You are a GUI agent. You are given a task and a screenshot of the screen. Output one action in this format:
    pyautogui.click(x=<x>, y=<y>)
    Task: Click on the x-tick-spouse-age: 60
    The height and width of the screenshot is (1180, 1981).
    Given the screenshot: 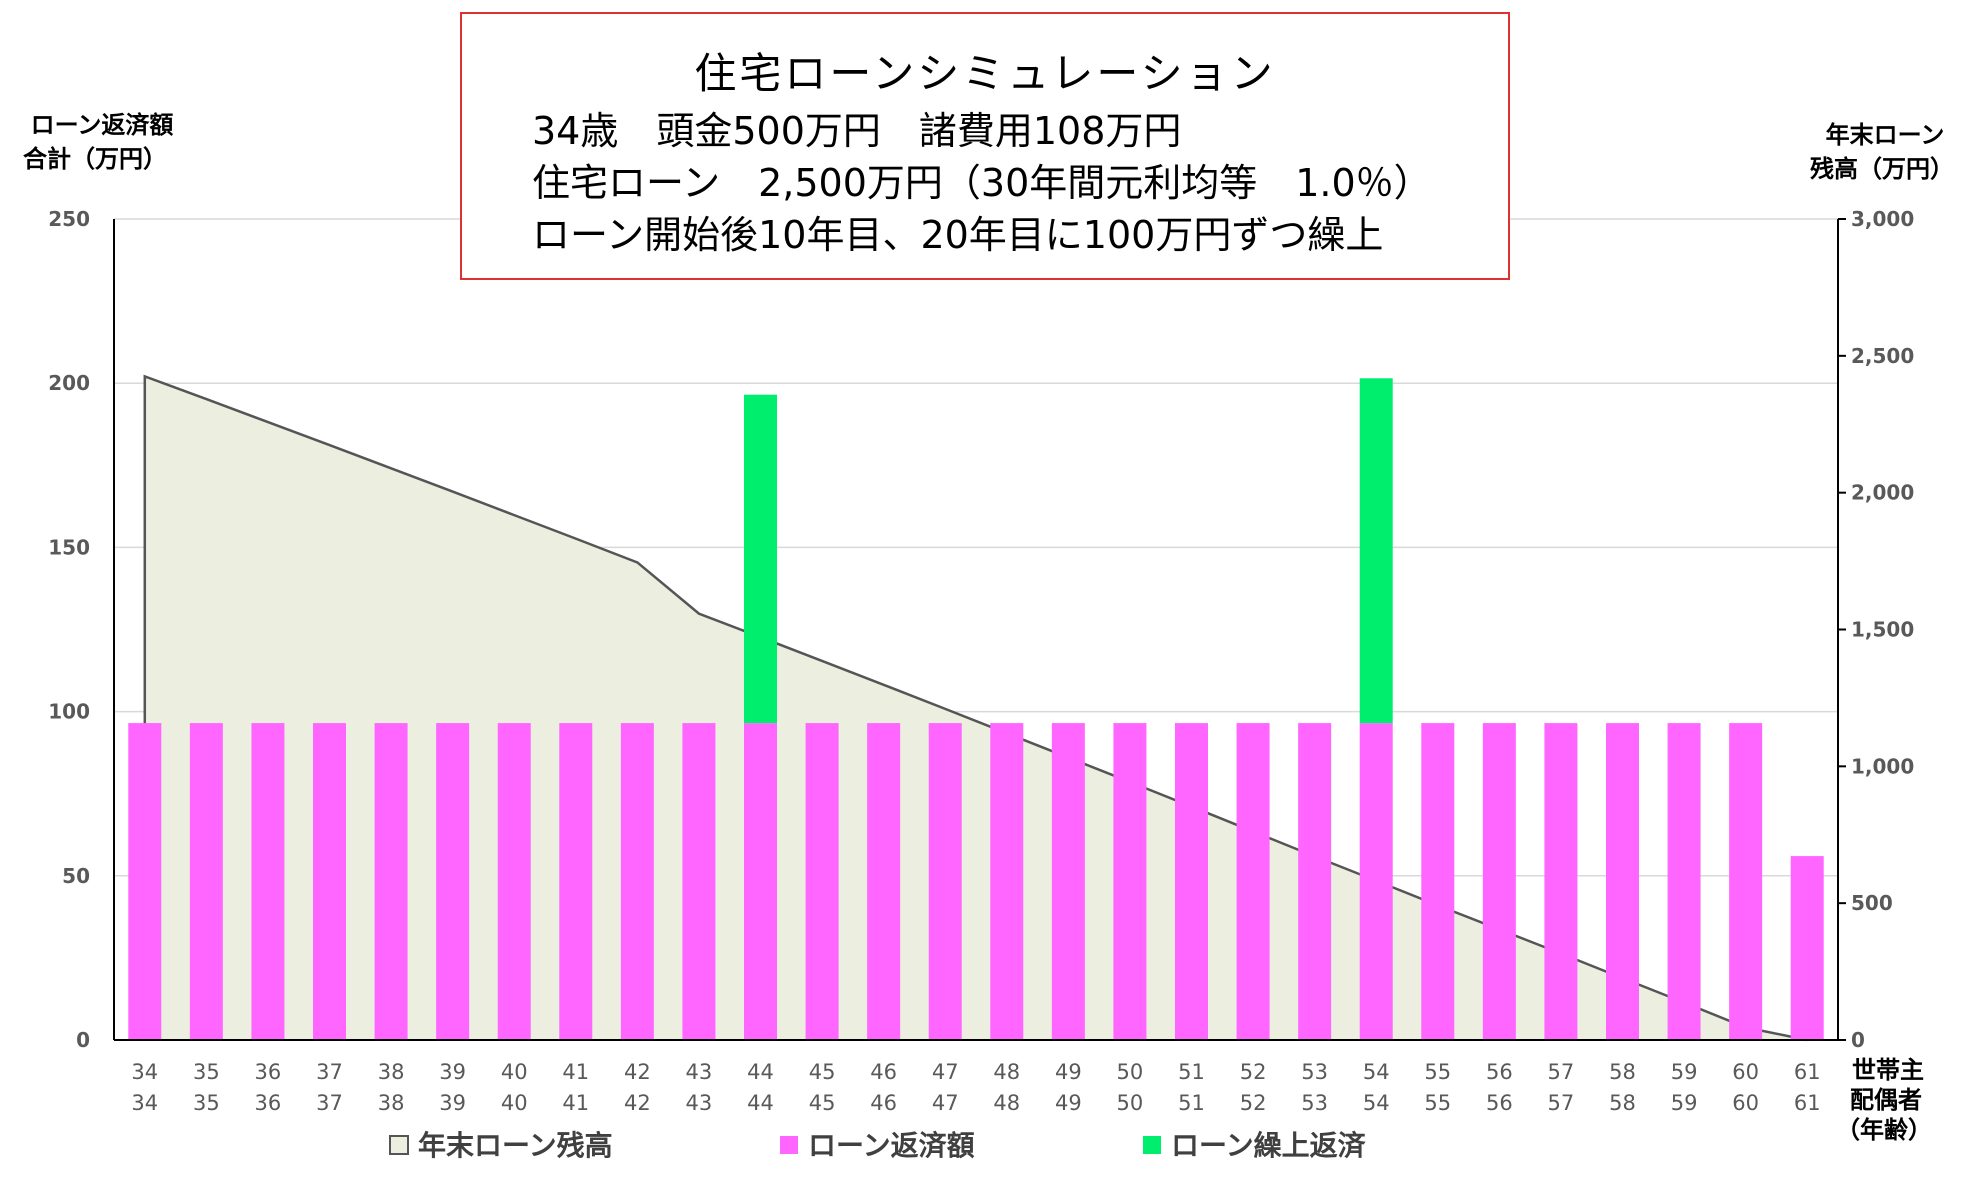 What is the action you would take?
    pyautogui.click(x=1745, y=1103)
    